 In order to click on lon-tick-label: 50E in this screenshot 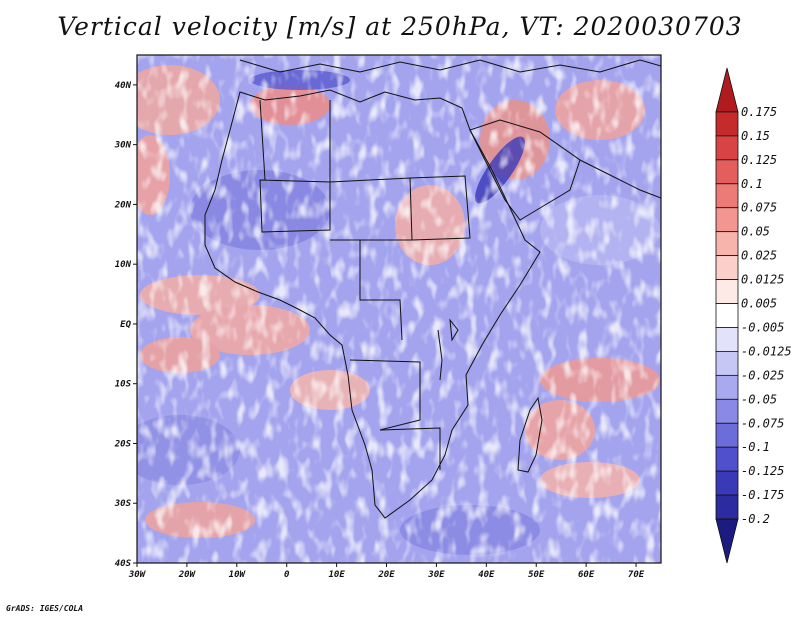, I will do `click(536, 575)`.